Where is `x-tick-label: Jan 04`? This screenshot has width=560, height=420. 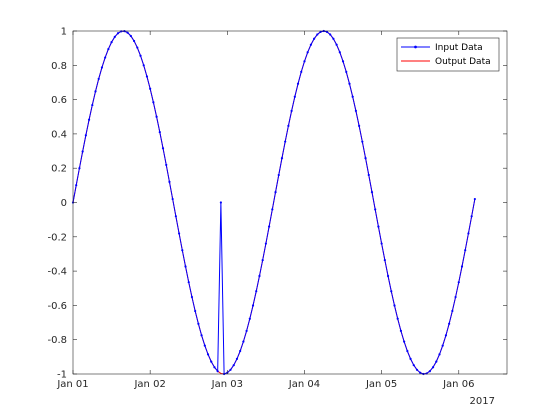 x-tick-label: Jan 04 is located at coordinates (304, 384).